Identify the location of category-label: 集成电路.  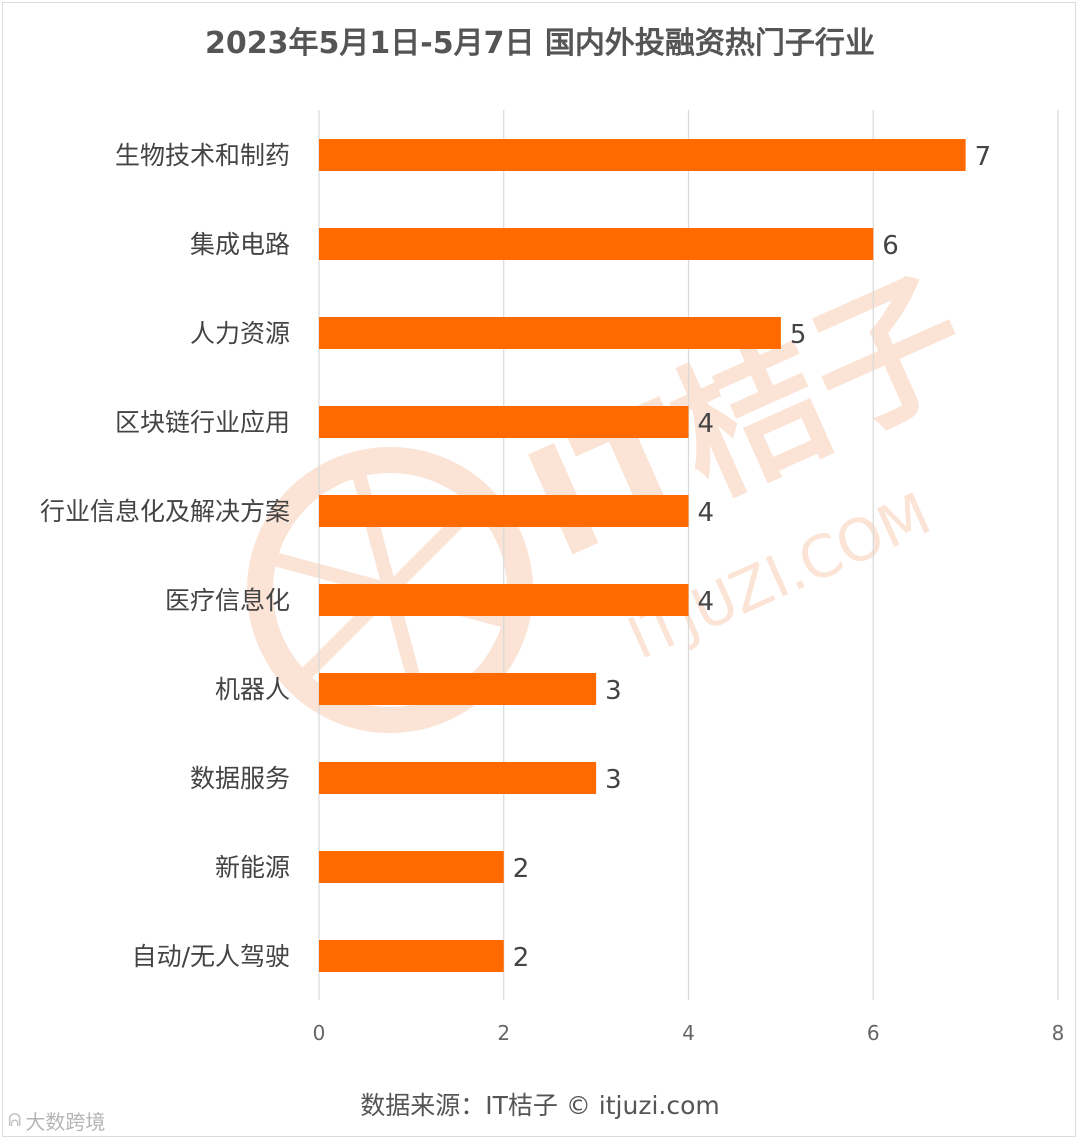
(240, 244).